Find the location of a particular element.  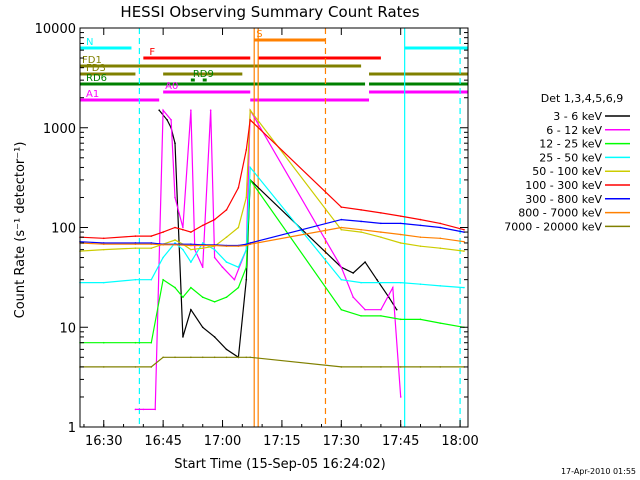

x-tick-label: 17:30 is located at coordinates (341, 441).